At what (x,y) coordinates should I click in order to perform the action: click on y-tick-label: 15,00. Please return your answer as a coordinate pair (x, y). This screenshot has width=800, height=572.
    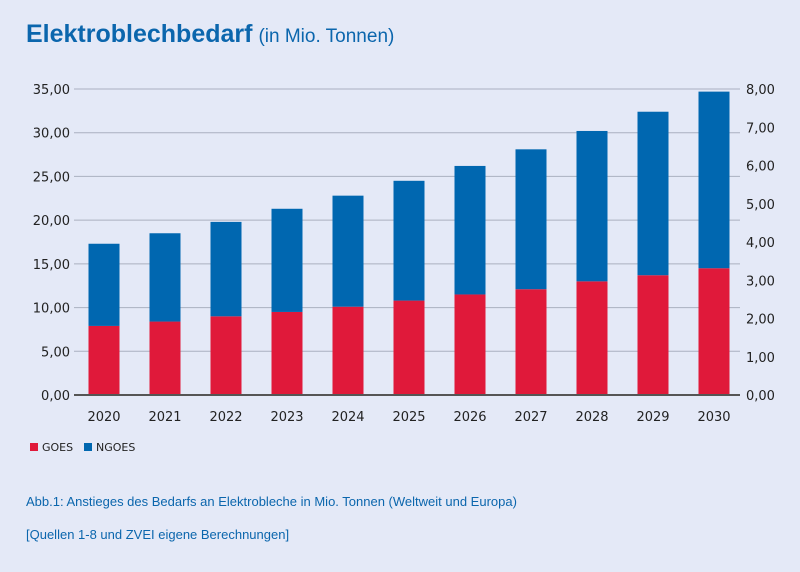
    Looking at the image, I should click on (51, 265).